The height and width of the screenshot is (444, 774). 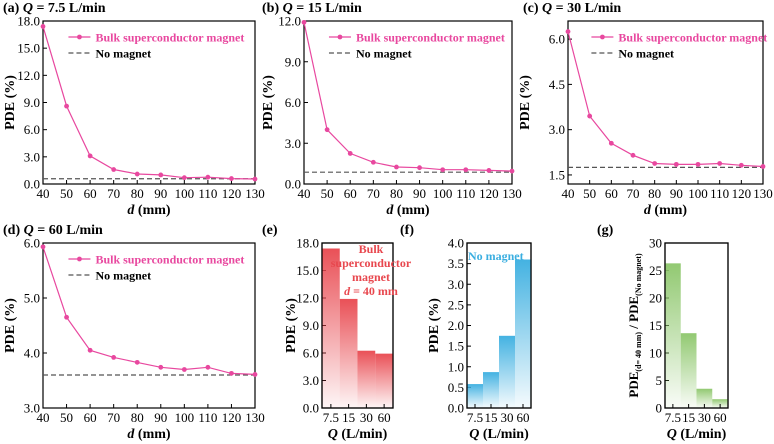 What do you see at coordinates (149, 310) in the screenshot?
I see `magnet-series-line` at bounding box center [149, 310].